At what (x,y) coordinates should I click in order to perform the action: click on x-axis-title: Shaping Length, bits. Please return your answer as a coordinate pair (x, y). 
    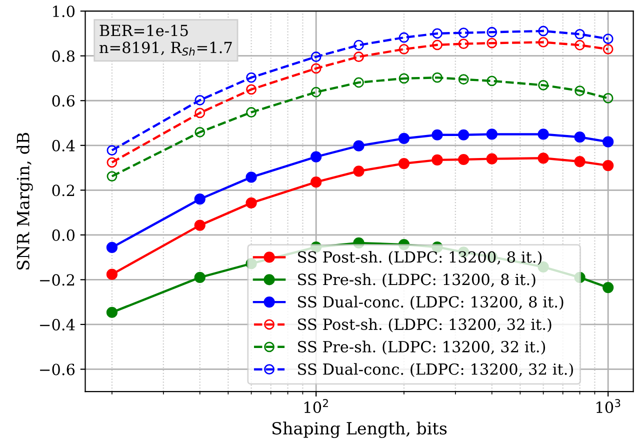
    Looking at the image, I should click on (359, 430).